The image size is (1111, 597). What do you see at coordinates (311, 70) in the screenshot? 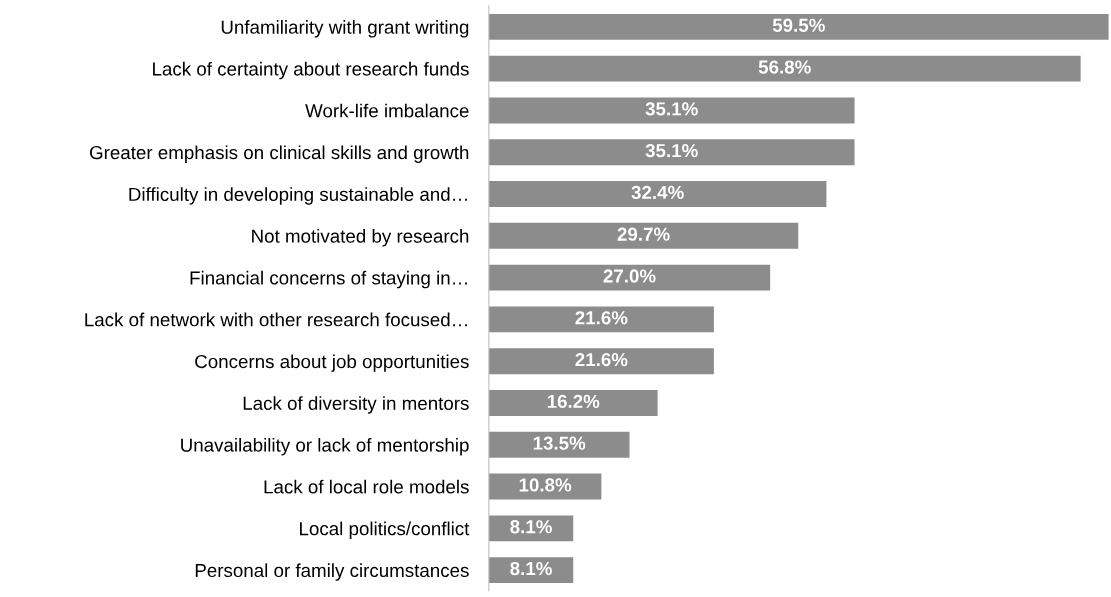
I see `y-tick-label: Lack of certainty about research funds` at bounding box center [311, 70].